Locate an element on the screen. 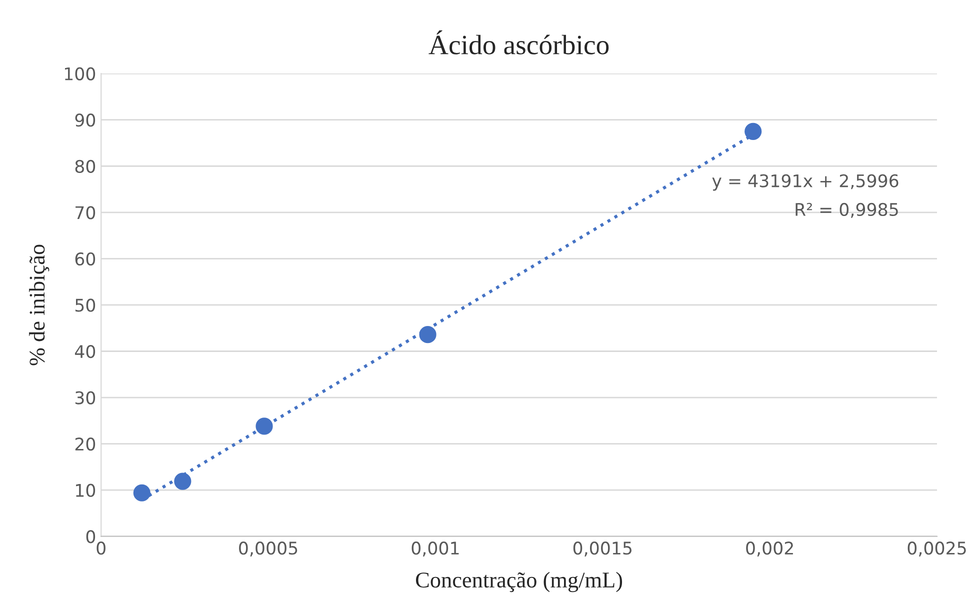 Image resolution: width=972 pixels, height=613 pixels. y-tick-label: 100 is located at coordinates (80, 73).